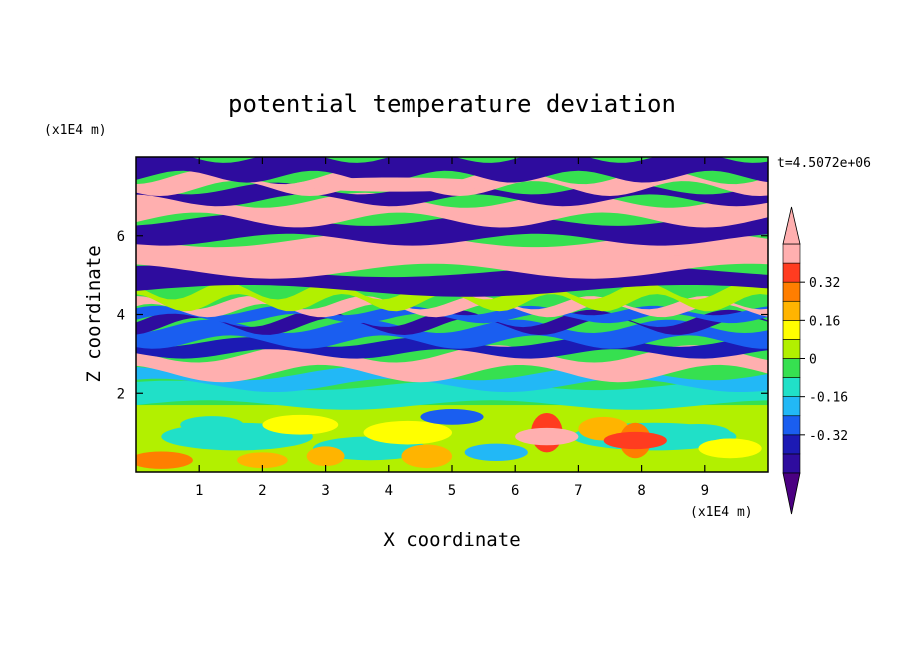 The height and width of the screenshot is (654, 904). I want to click on y-unit-label: (x1E4 m), so click(75, 130).